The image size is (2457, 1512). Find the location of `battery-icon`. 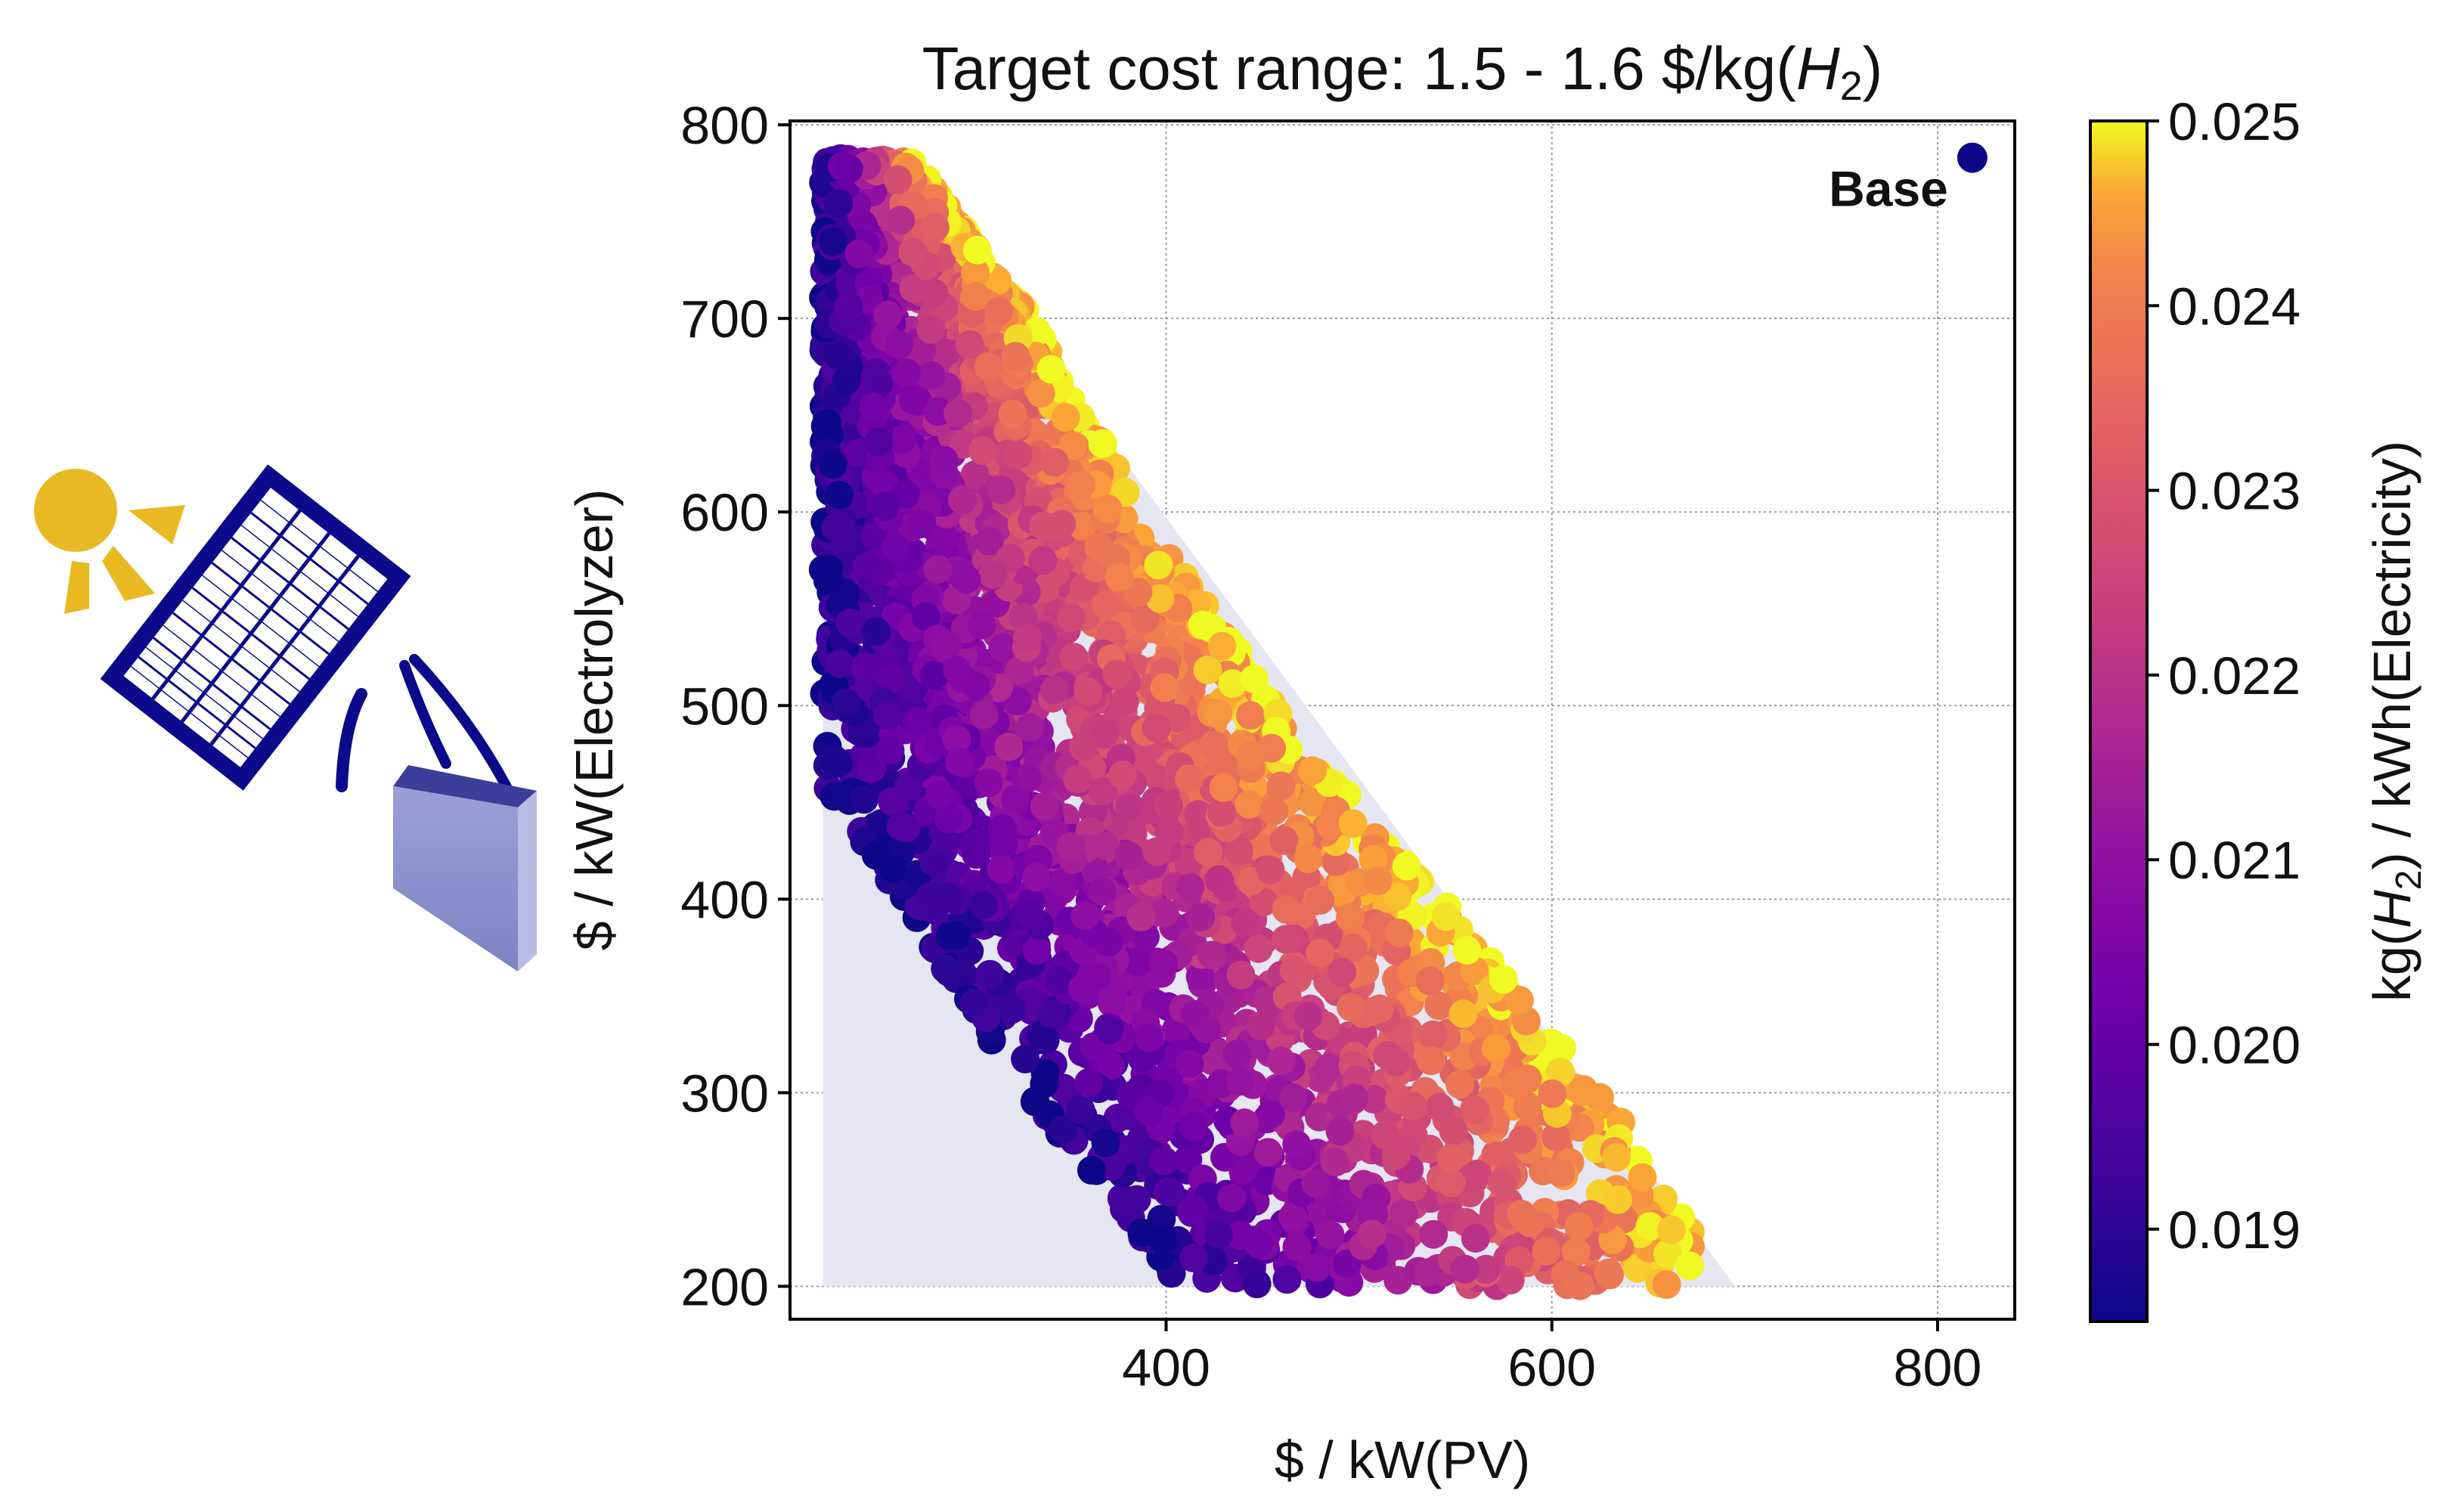

battery-icon is located at coordinates (465, 868).